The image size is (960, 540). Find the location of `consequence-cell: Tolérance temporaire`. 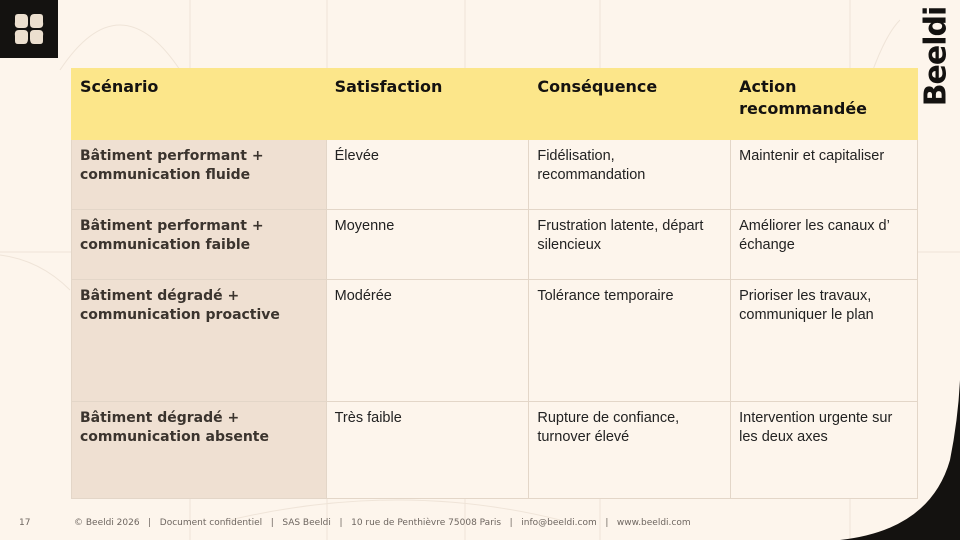

consequence-cell: Tolérance temporaire is located at coordinates (630, 340).